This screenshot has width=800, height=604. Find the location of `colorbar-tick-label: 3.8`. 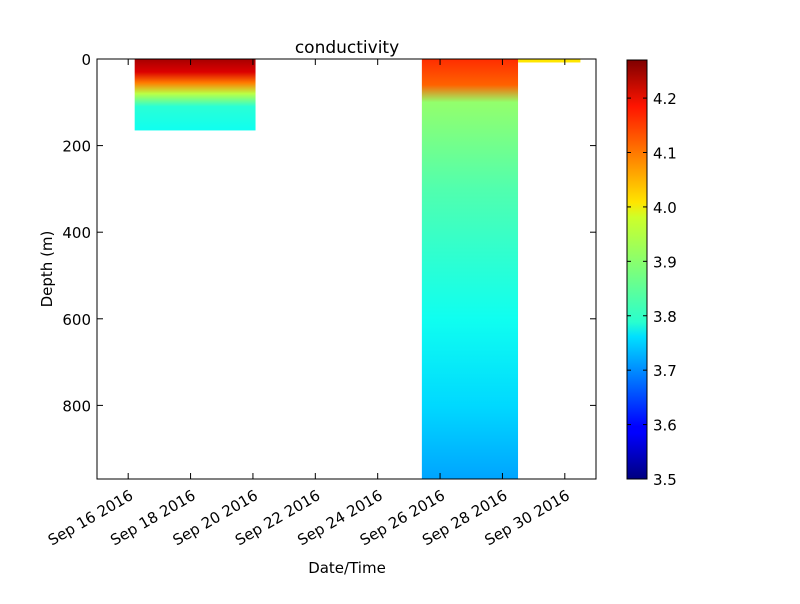

colorbar-tick-label: 3.8 is located at coordinates (665, 317).